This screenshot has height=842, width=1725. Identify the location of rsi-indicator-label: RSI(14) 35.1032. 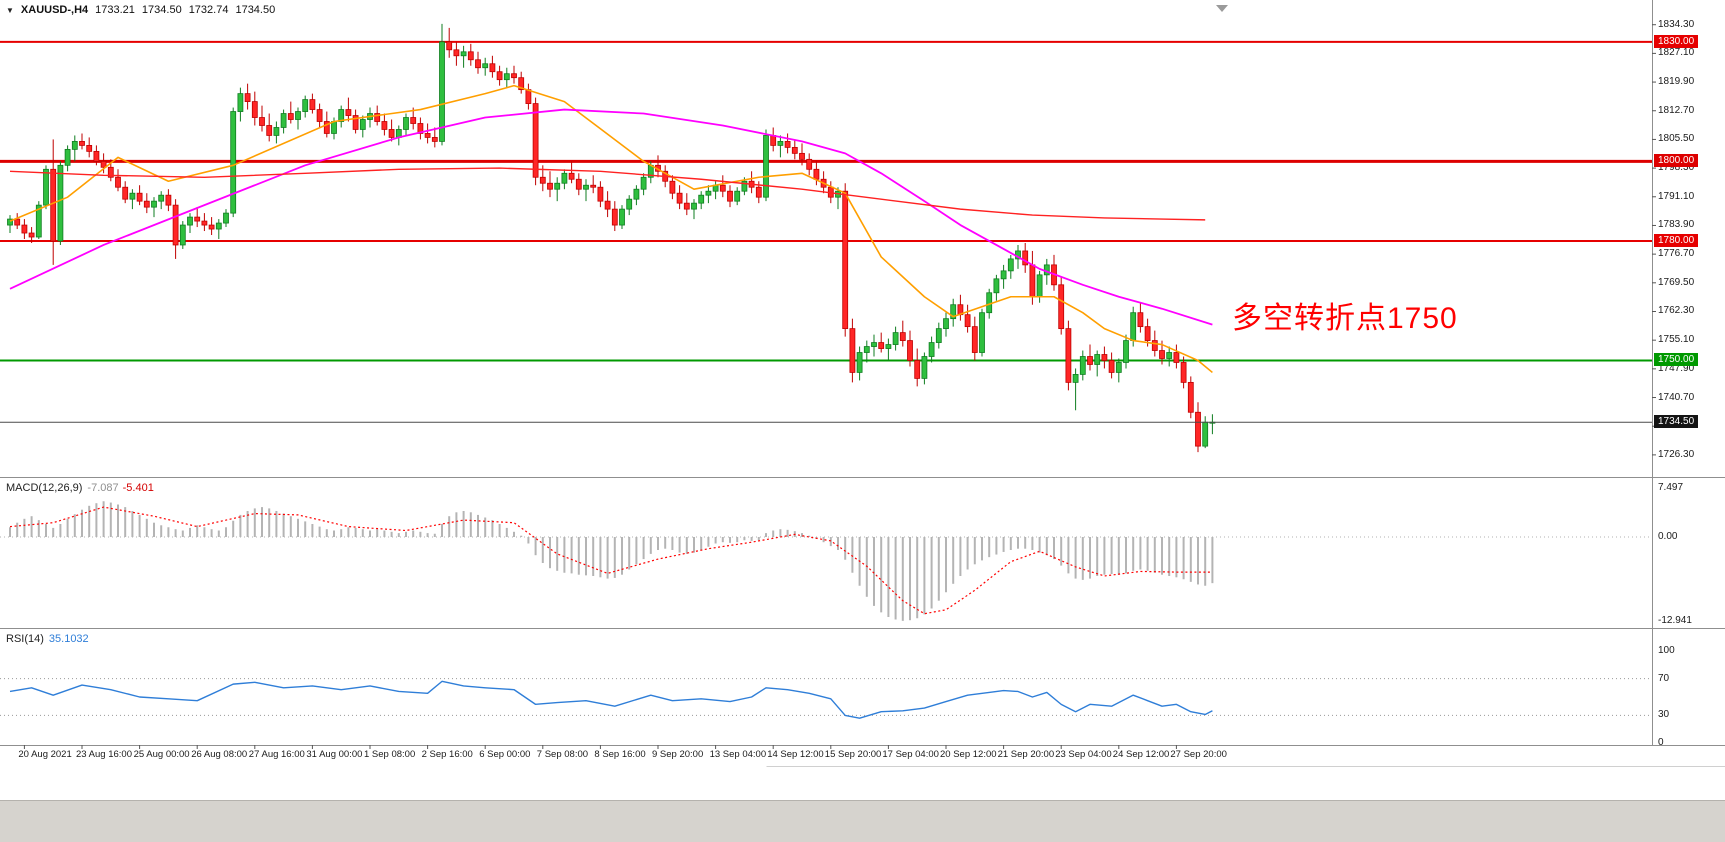
(47, 639).